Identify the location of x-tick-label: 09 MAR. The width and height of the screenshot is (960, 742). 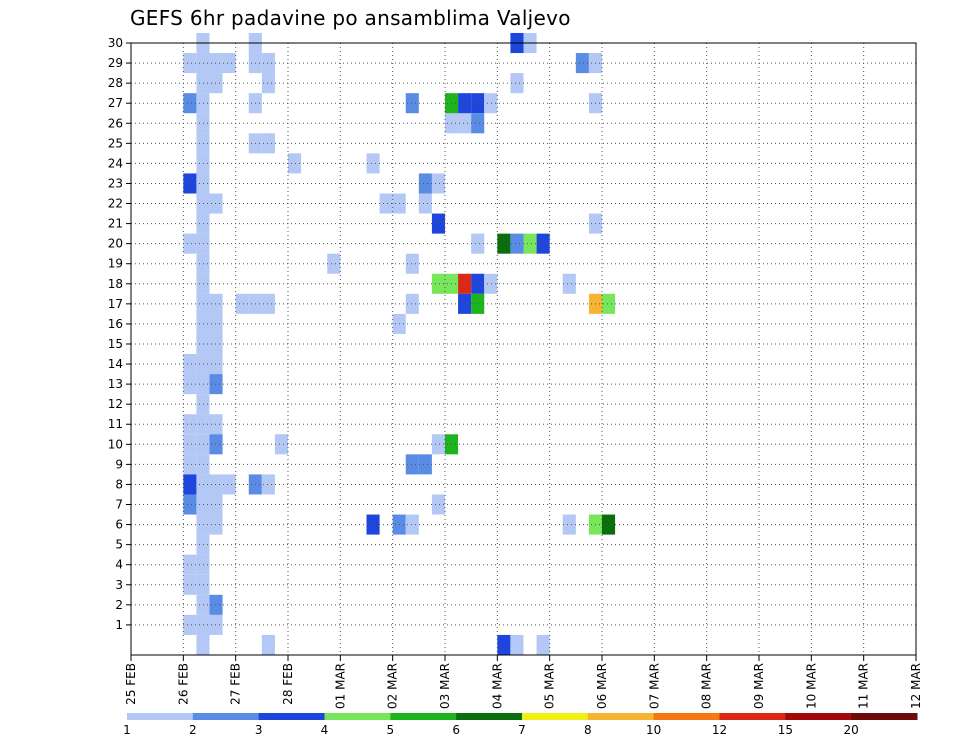
(759, 686).